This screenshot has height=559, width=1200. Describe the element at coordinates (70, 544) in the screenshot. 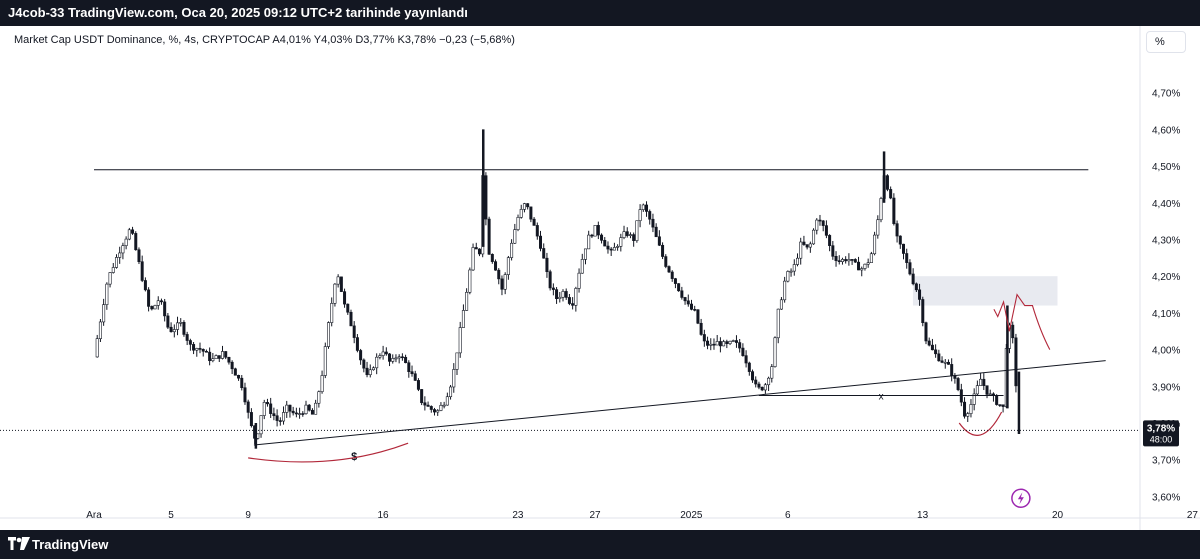

I see `brand-name: TradingView` at that location.